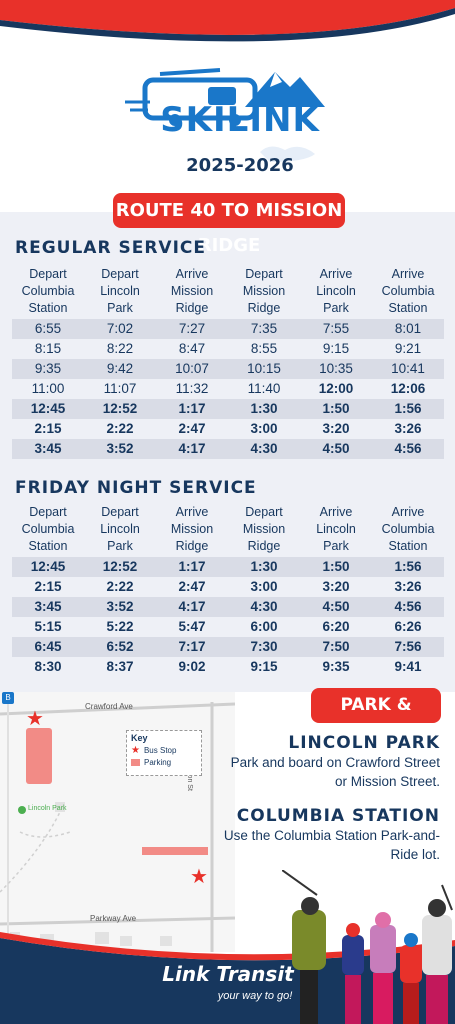  I want to click on column-header: Arrive Lincoln Park, so click(336, 529).